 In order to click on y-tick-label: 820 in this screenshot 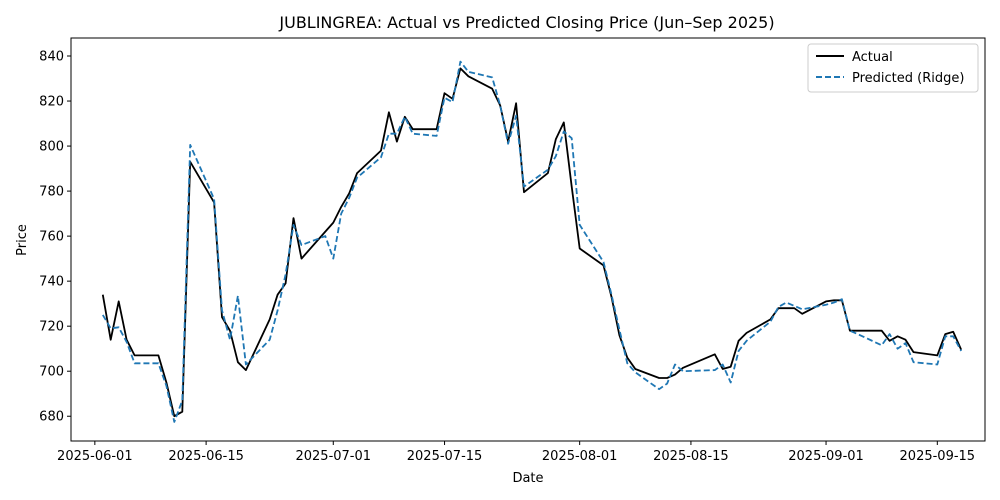, I will do `click(51, 102)`.